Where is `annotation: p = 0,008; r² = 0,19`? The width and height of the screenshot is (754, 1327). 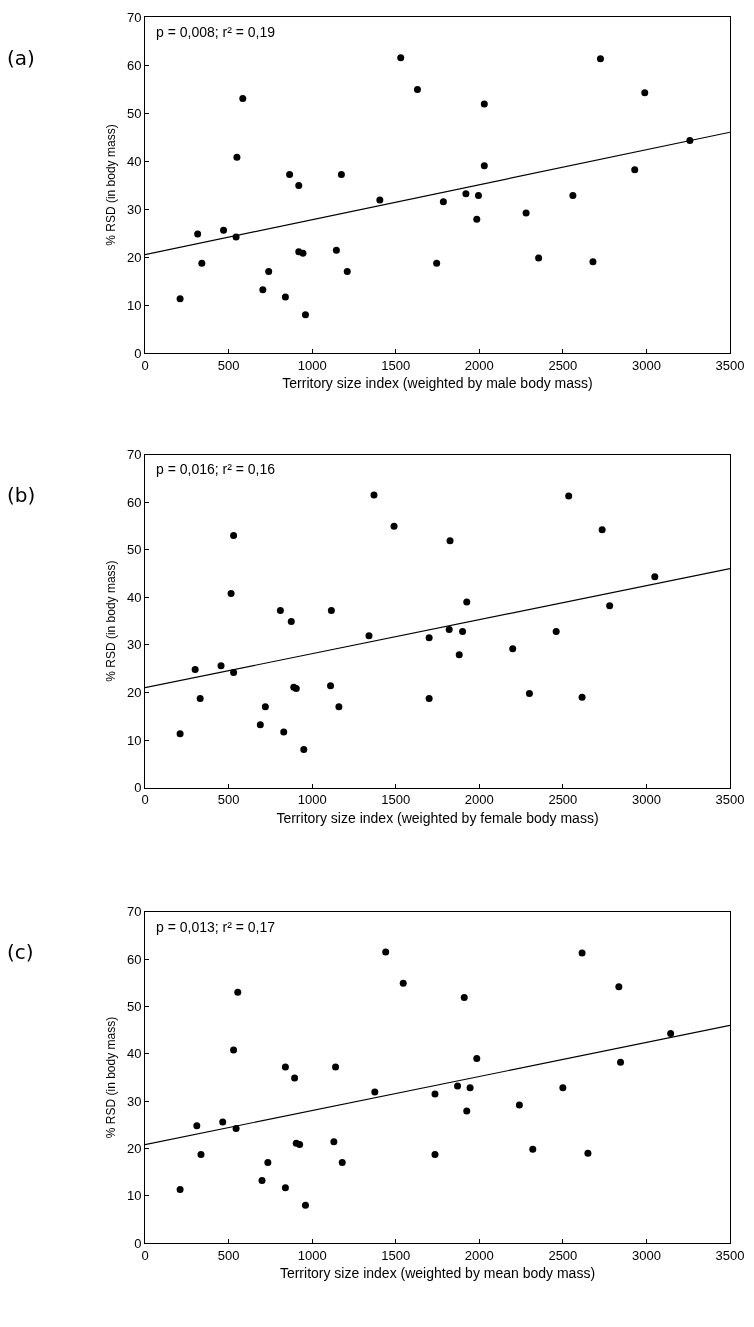
annotation: p = 0,008; r² = 0,19 is located at coordinates (216, 32).